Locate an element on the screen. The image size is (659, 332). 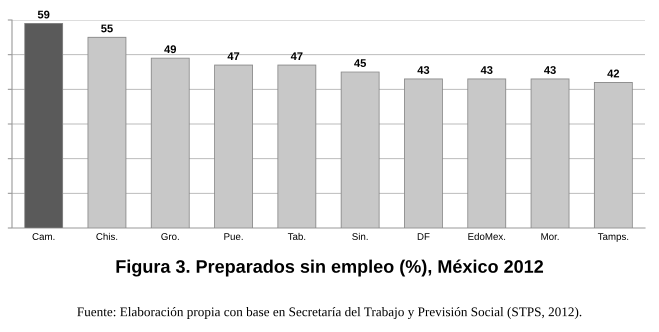
x-tick-label: Tamps. is located at coordinates (613, 237).